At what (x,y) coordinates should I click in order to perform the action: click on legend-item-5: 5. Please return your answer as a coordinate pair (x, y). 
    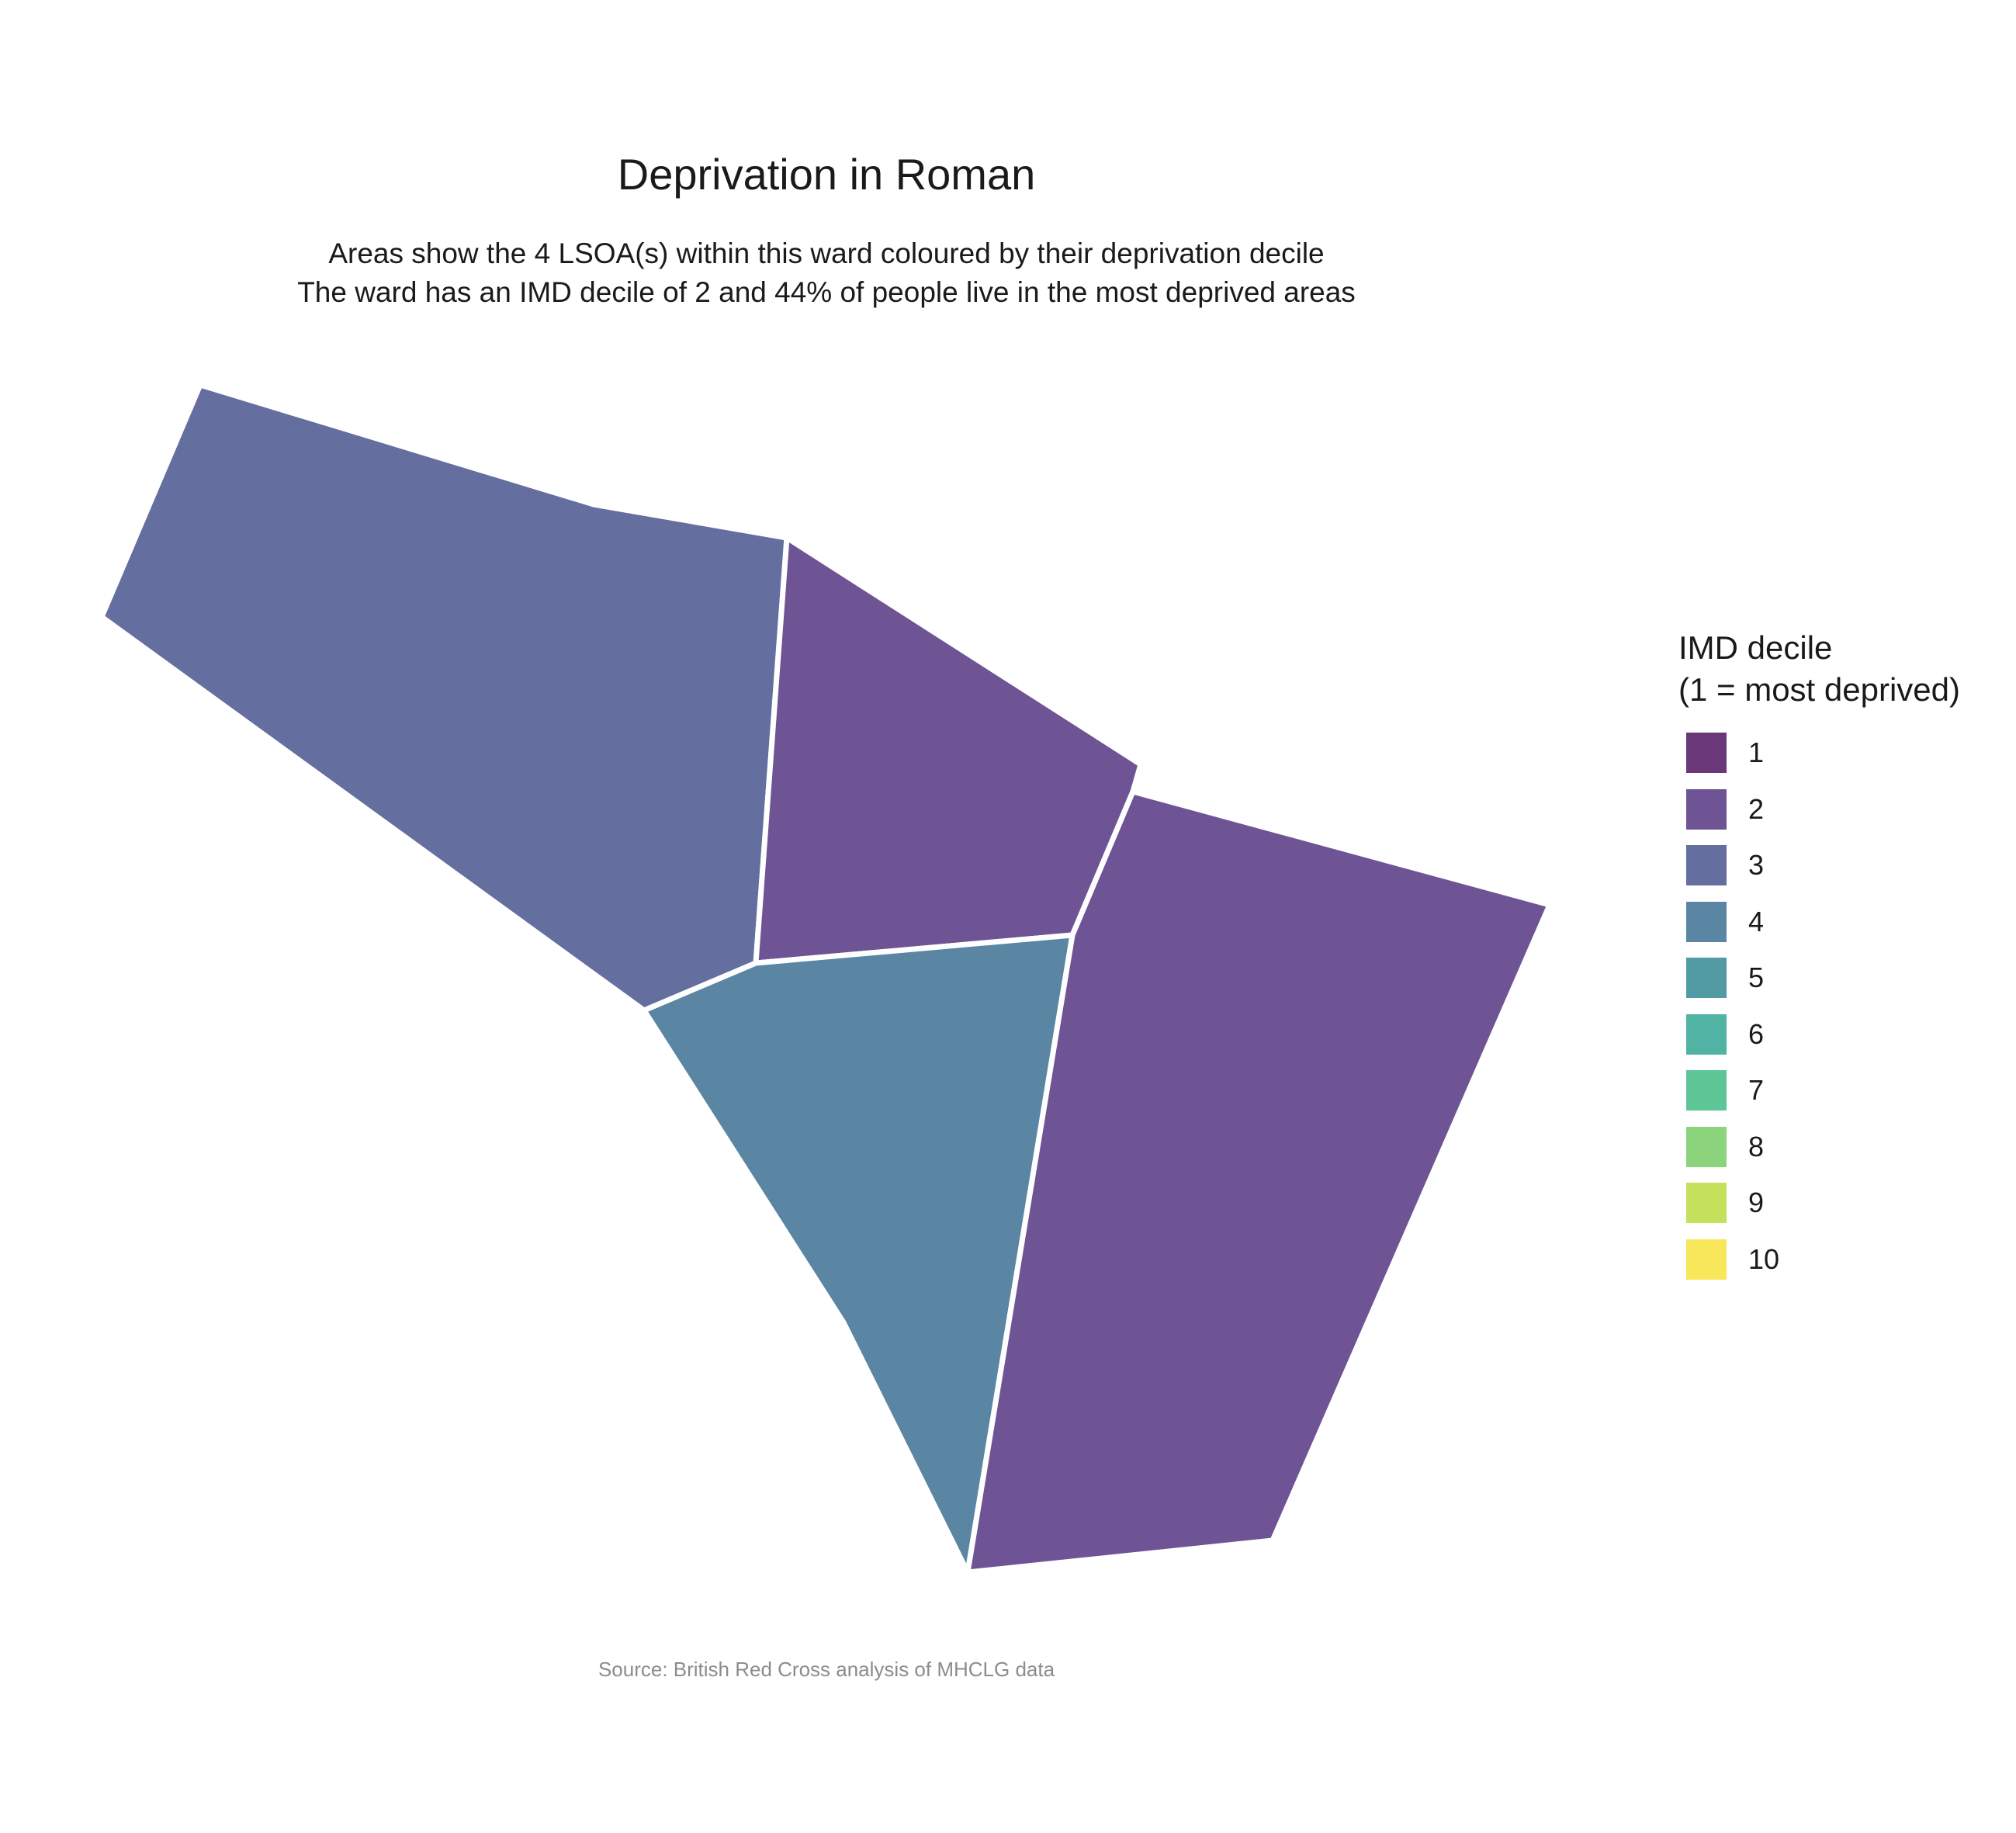
    Looking at the image, I should click on (1841, 979).